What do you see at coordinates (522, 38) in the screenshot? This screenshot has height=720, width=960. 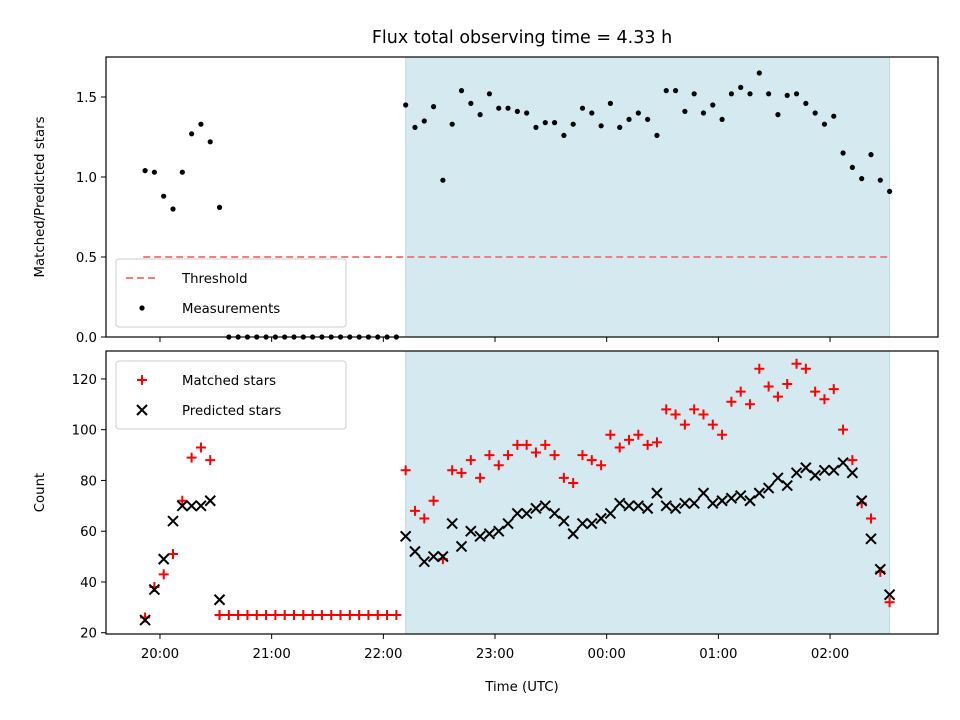 I see `chart-title: Flux total observing time = 4.33 h` at bounding box center [522, 38].